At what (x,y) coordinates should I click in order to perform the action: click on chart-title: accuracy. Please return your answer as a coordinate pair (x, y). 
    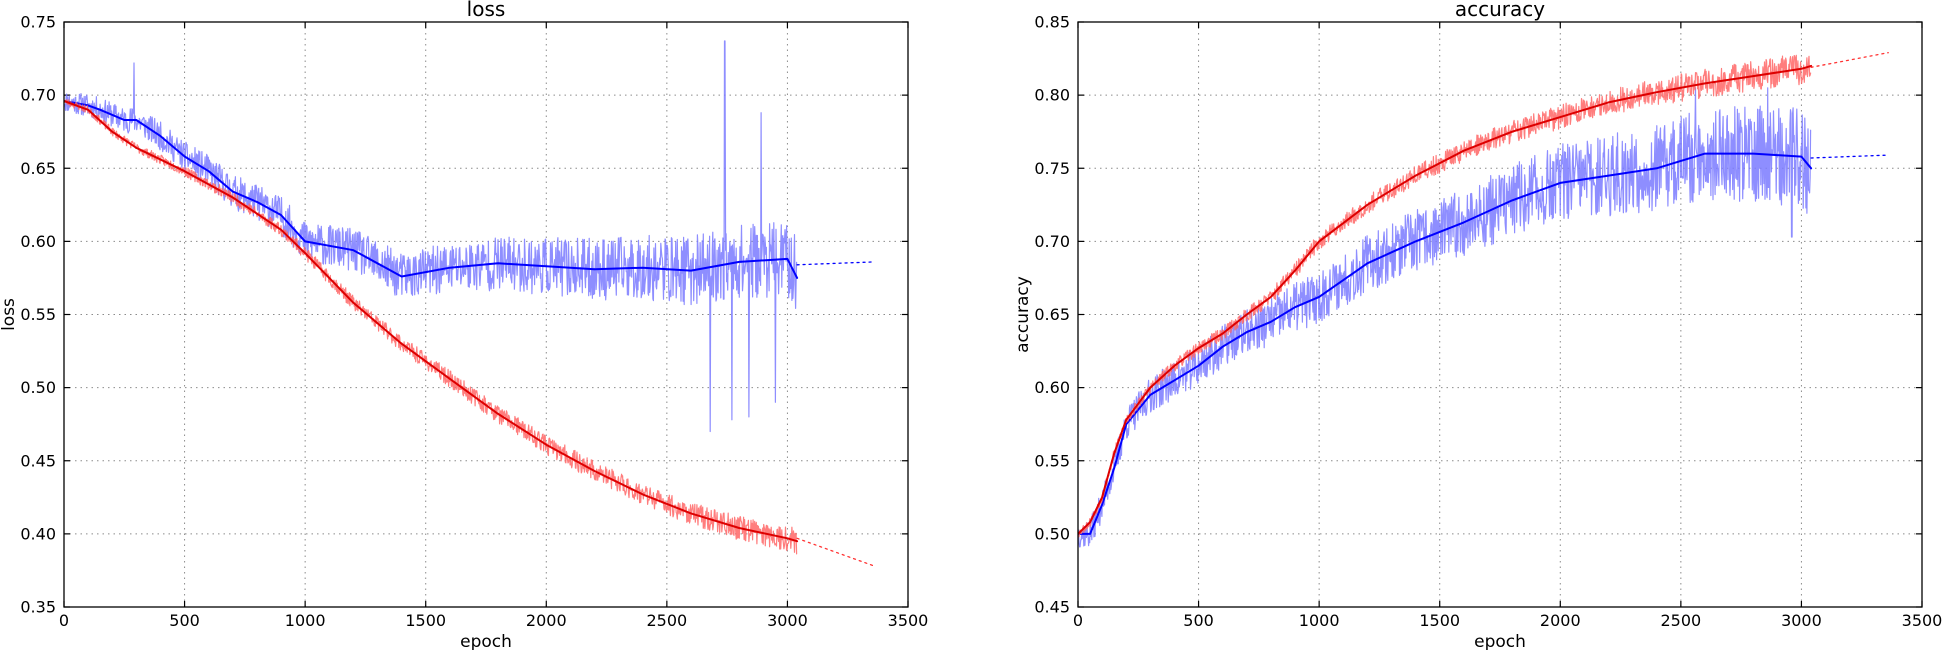
    Looking at the image, I should click on (1500, 10).